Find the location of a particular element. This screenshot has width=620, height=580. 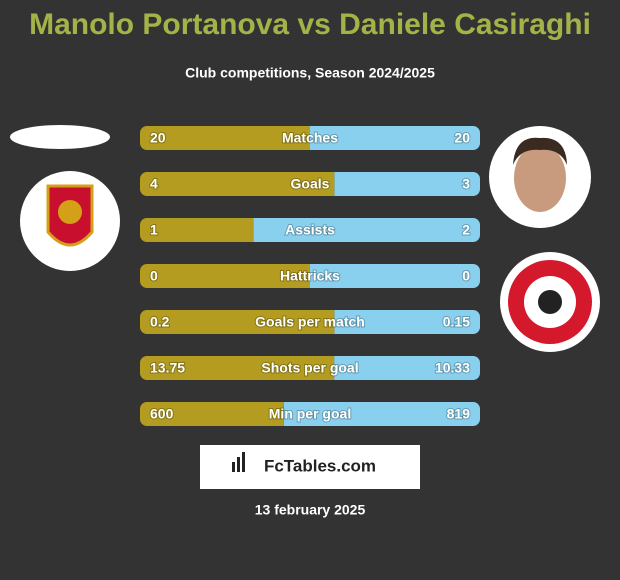

brand-text: FcTables.com is located at coordinates (320, 465).